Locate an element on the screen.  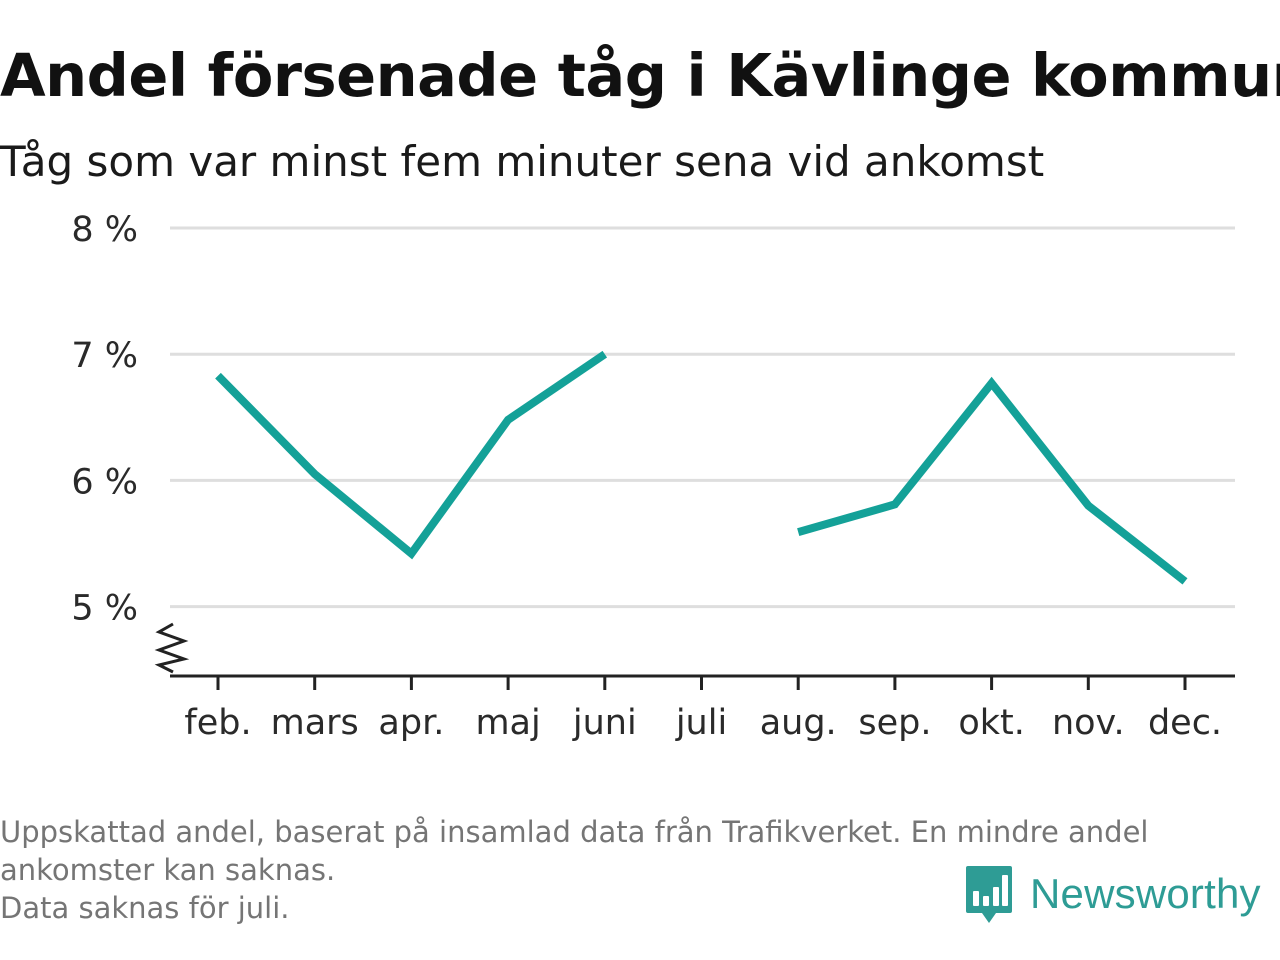
x-tick-label: juli is located at coordinates (701, 723).